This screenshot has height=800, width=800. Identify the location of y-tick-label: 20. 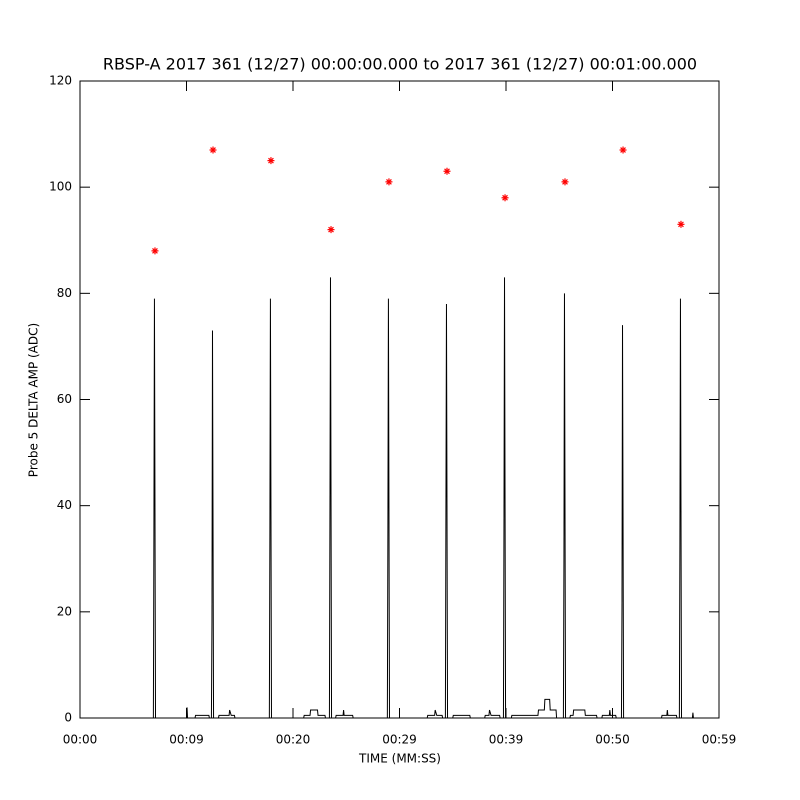
(64, 611).